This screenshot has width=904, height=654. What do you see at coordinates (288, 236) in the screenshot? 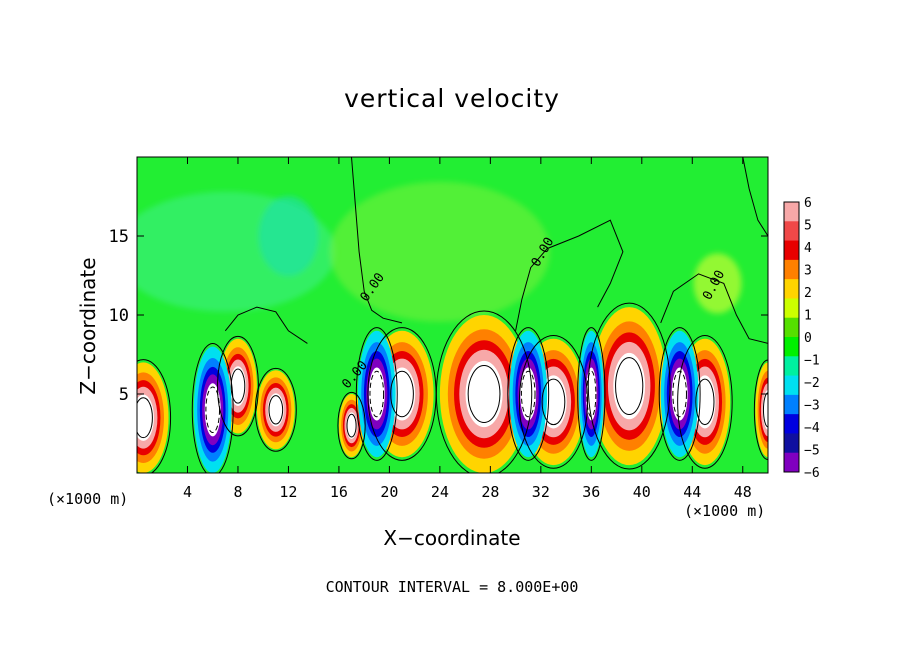
I see `region-cool` at bounding box center [288, 236].